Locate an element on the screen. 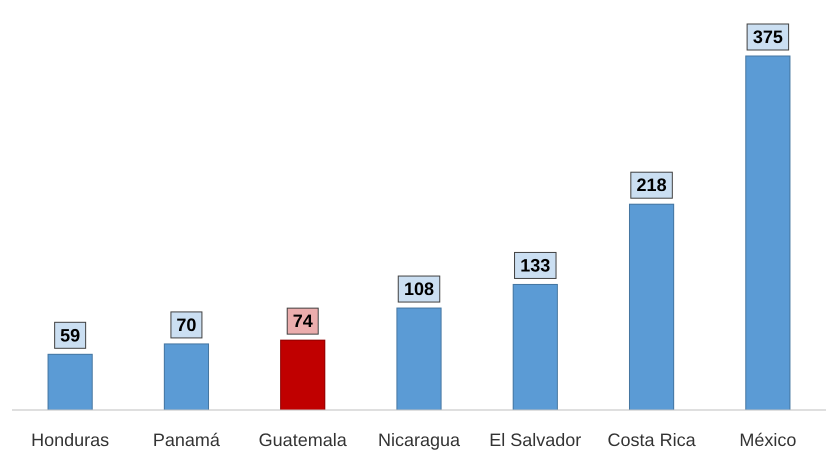 This screenshot has width=826, height=453. data-label: 74 is located at coordinates (302, 321).